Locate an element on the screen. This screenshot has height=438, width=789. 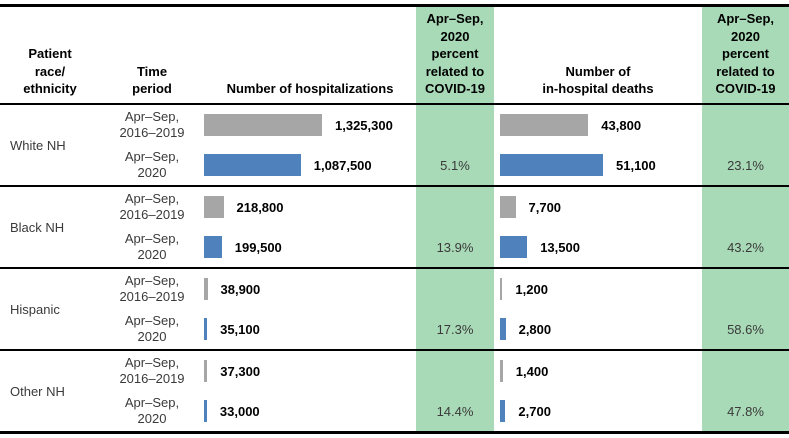
covid-pct-deaths-column-highlight is located at coordinates (745, 220).